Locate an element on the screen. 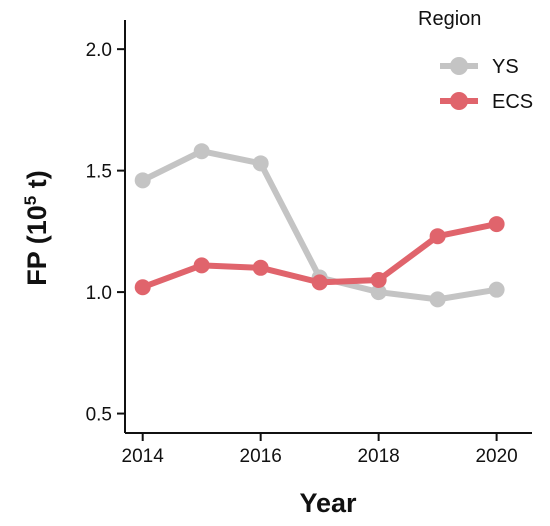  legend: Region YS ECS is located at coordinates (475, 60).